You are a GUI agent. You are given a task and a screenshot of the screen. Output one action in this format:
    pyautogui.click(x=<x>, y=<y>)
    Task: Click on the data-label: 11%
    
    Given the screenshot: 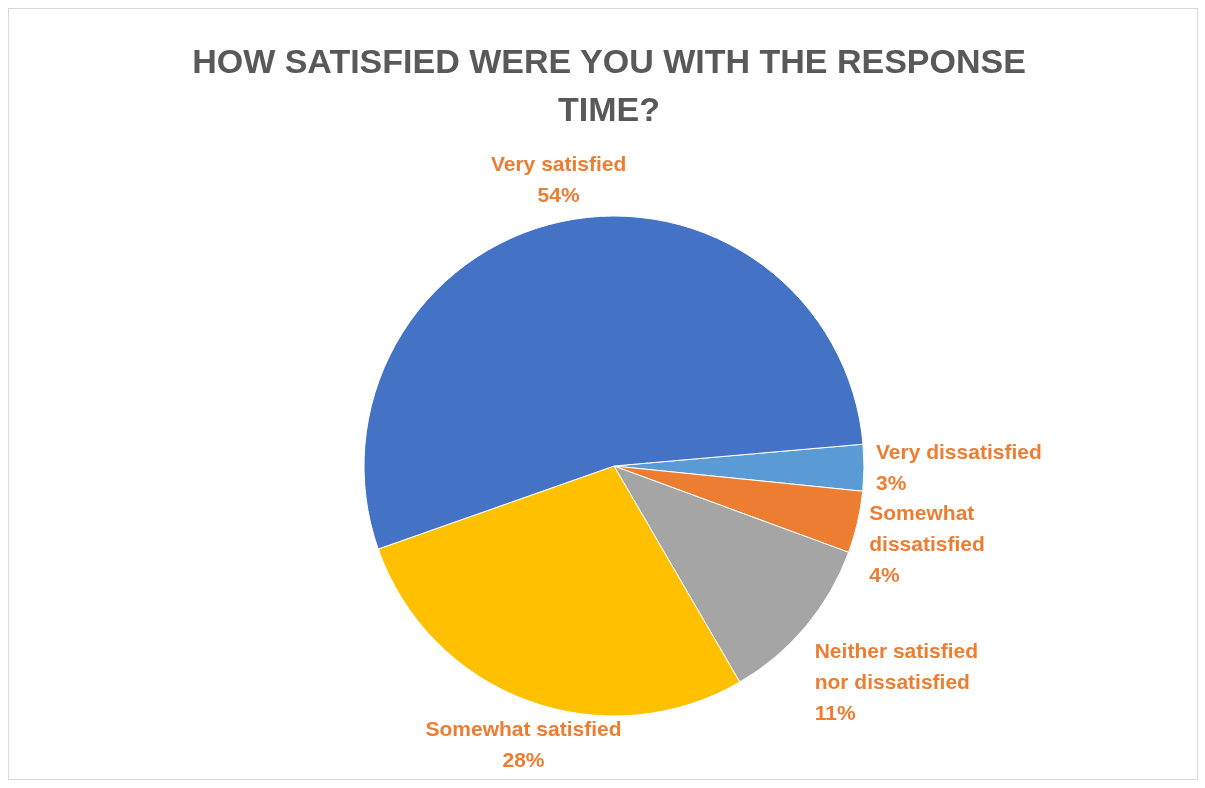 What is the action you would take?
    pyautogui.click(x=835, y=713)
    